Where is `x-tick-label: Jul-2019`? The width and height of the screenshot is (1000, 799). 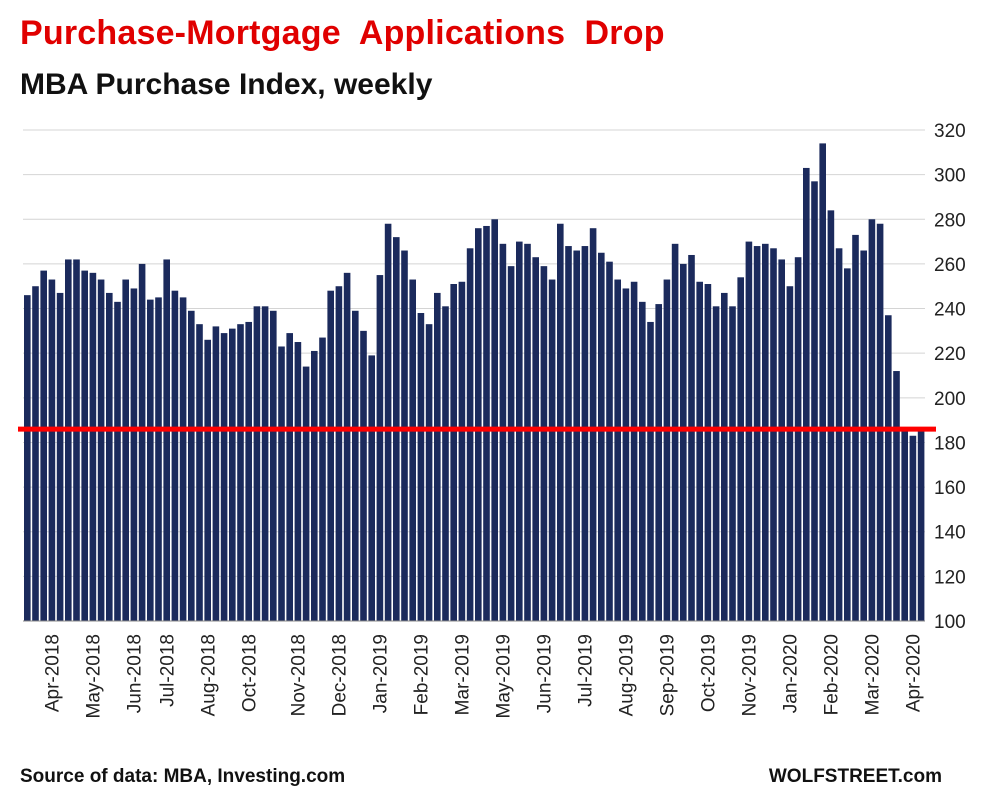 x-tick-label: Jul-2019 is located at coordinates (586, 670).